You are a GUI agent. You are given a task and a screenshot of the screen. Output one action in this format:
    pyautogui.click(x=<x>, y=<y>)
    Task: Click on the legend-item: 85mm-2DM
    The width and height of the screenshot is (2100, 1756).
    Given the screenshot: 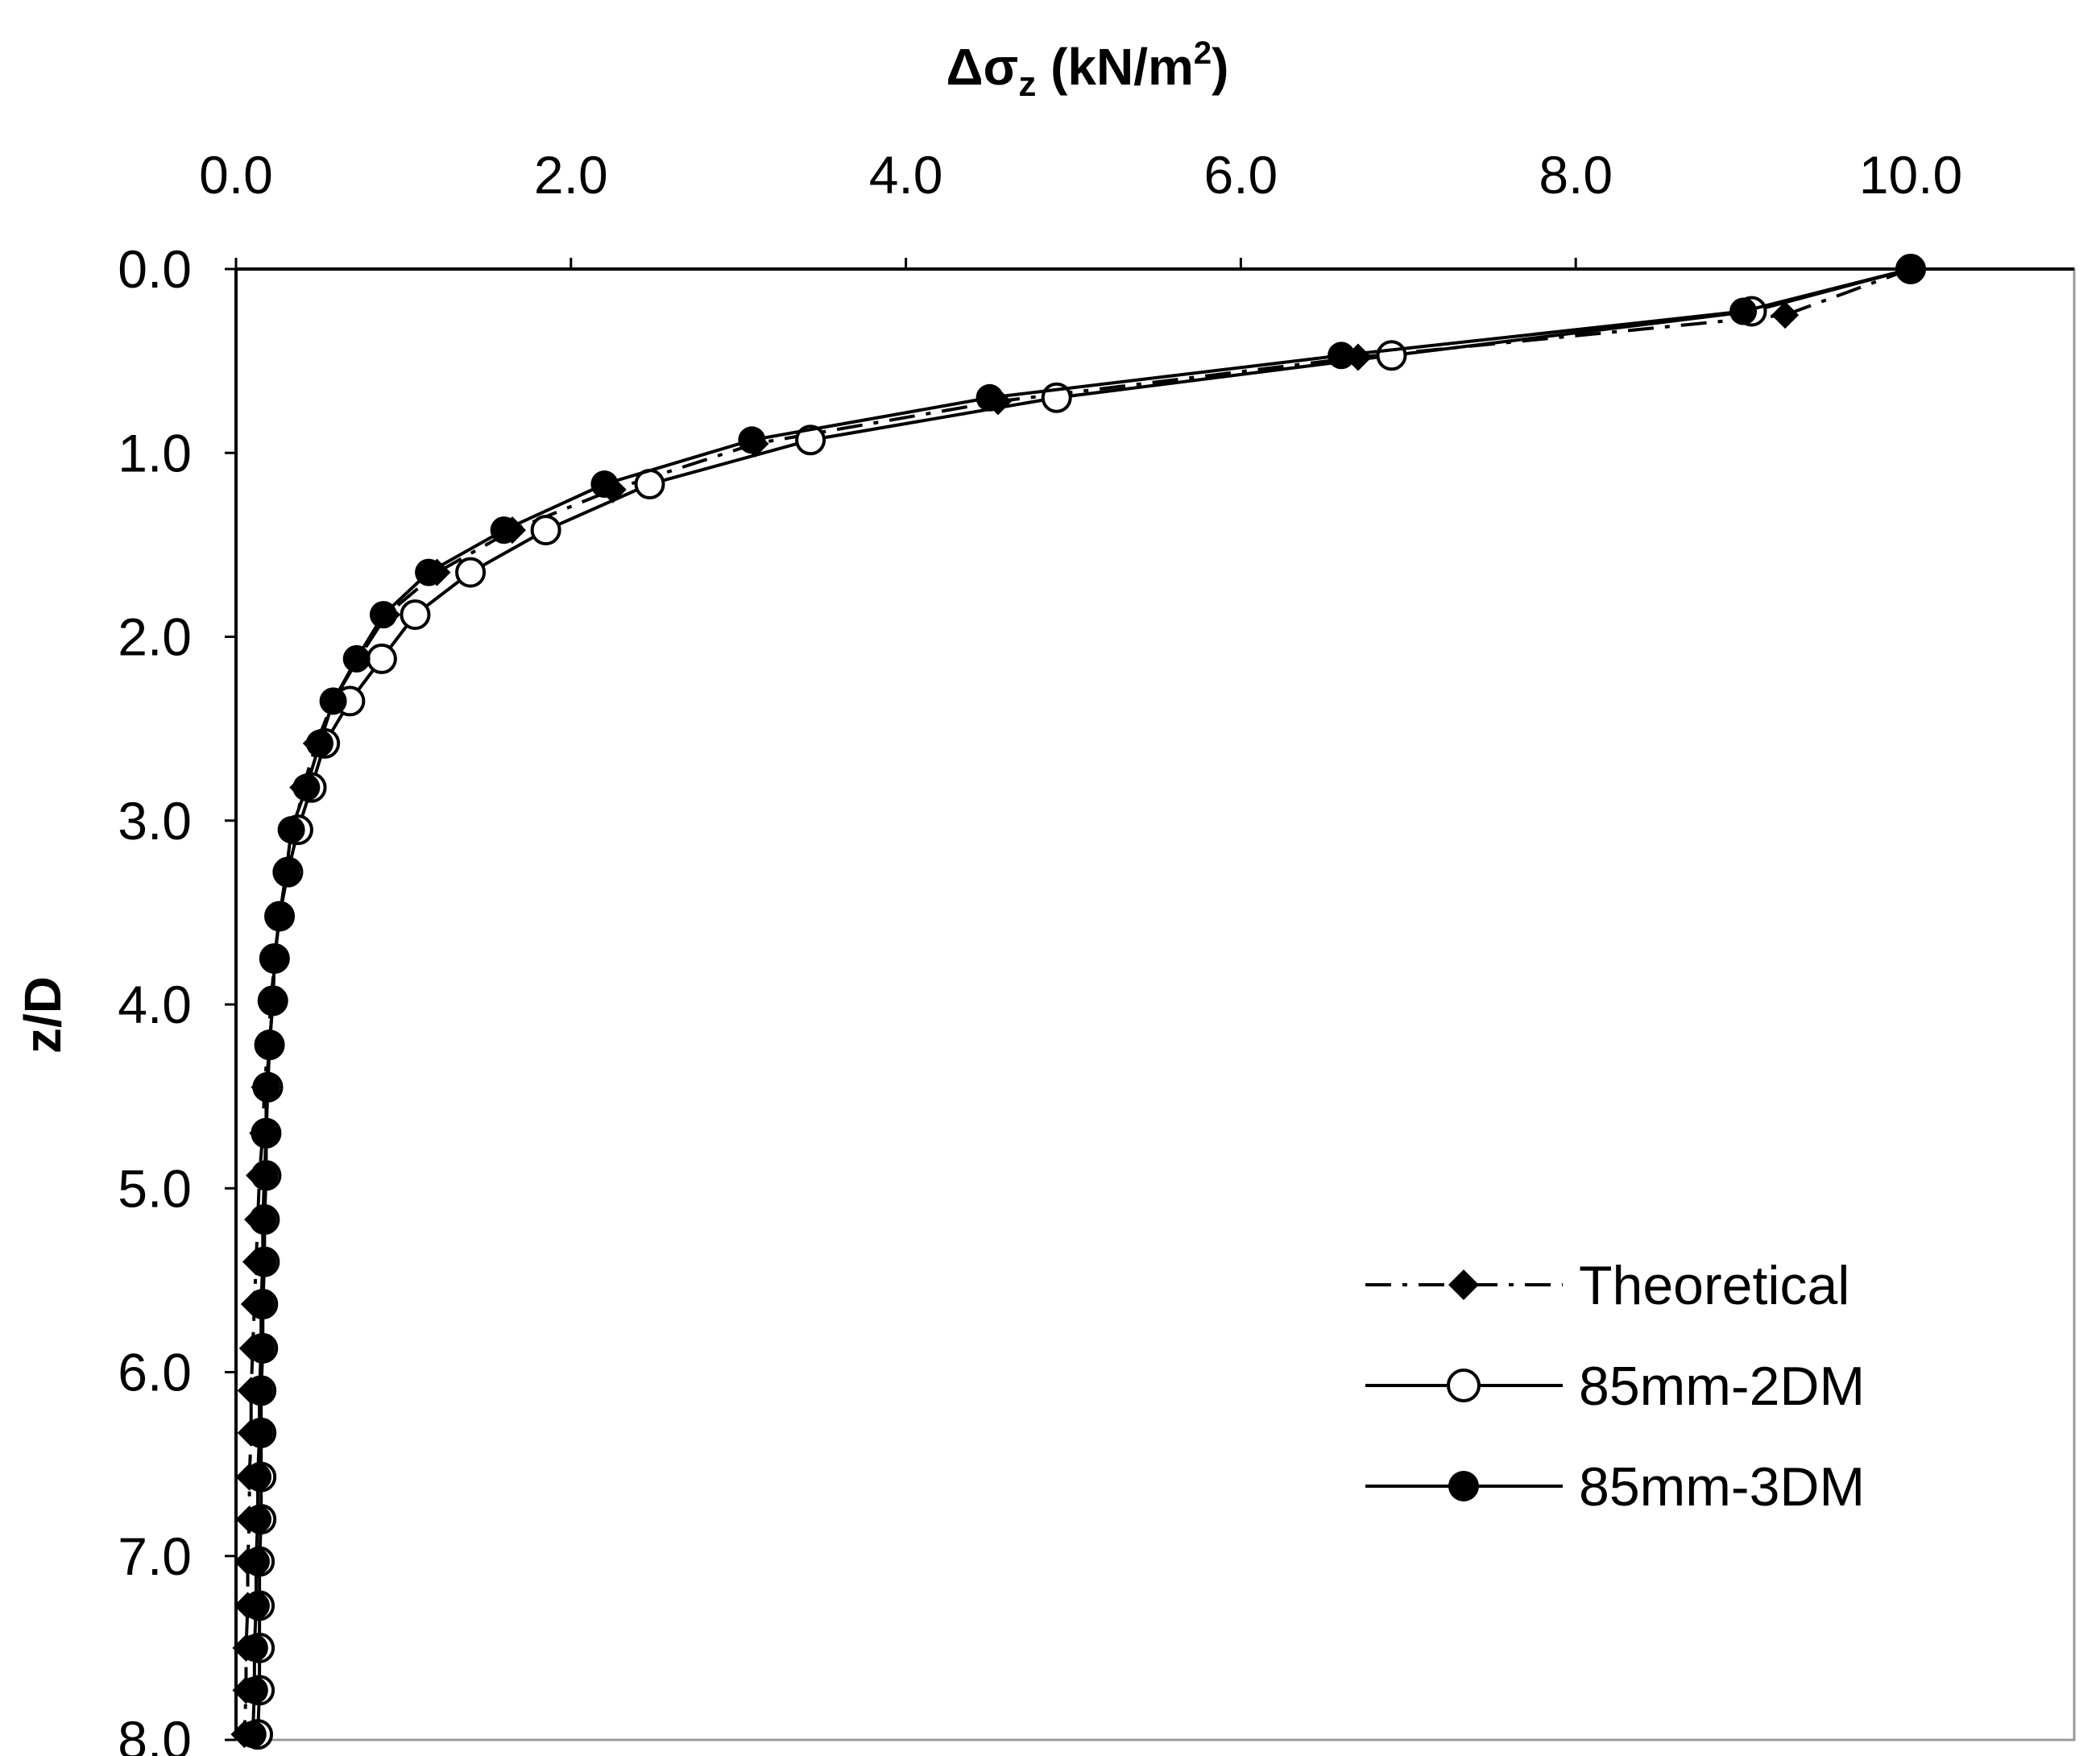 What is the action you would take?
    pyautogui.click(x=1615, y=1386)
    